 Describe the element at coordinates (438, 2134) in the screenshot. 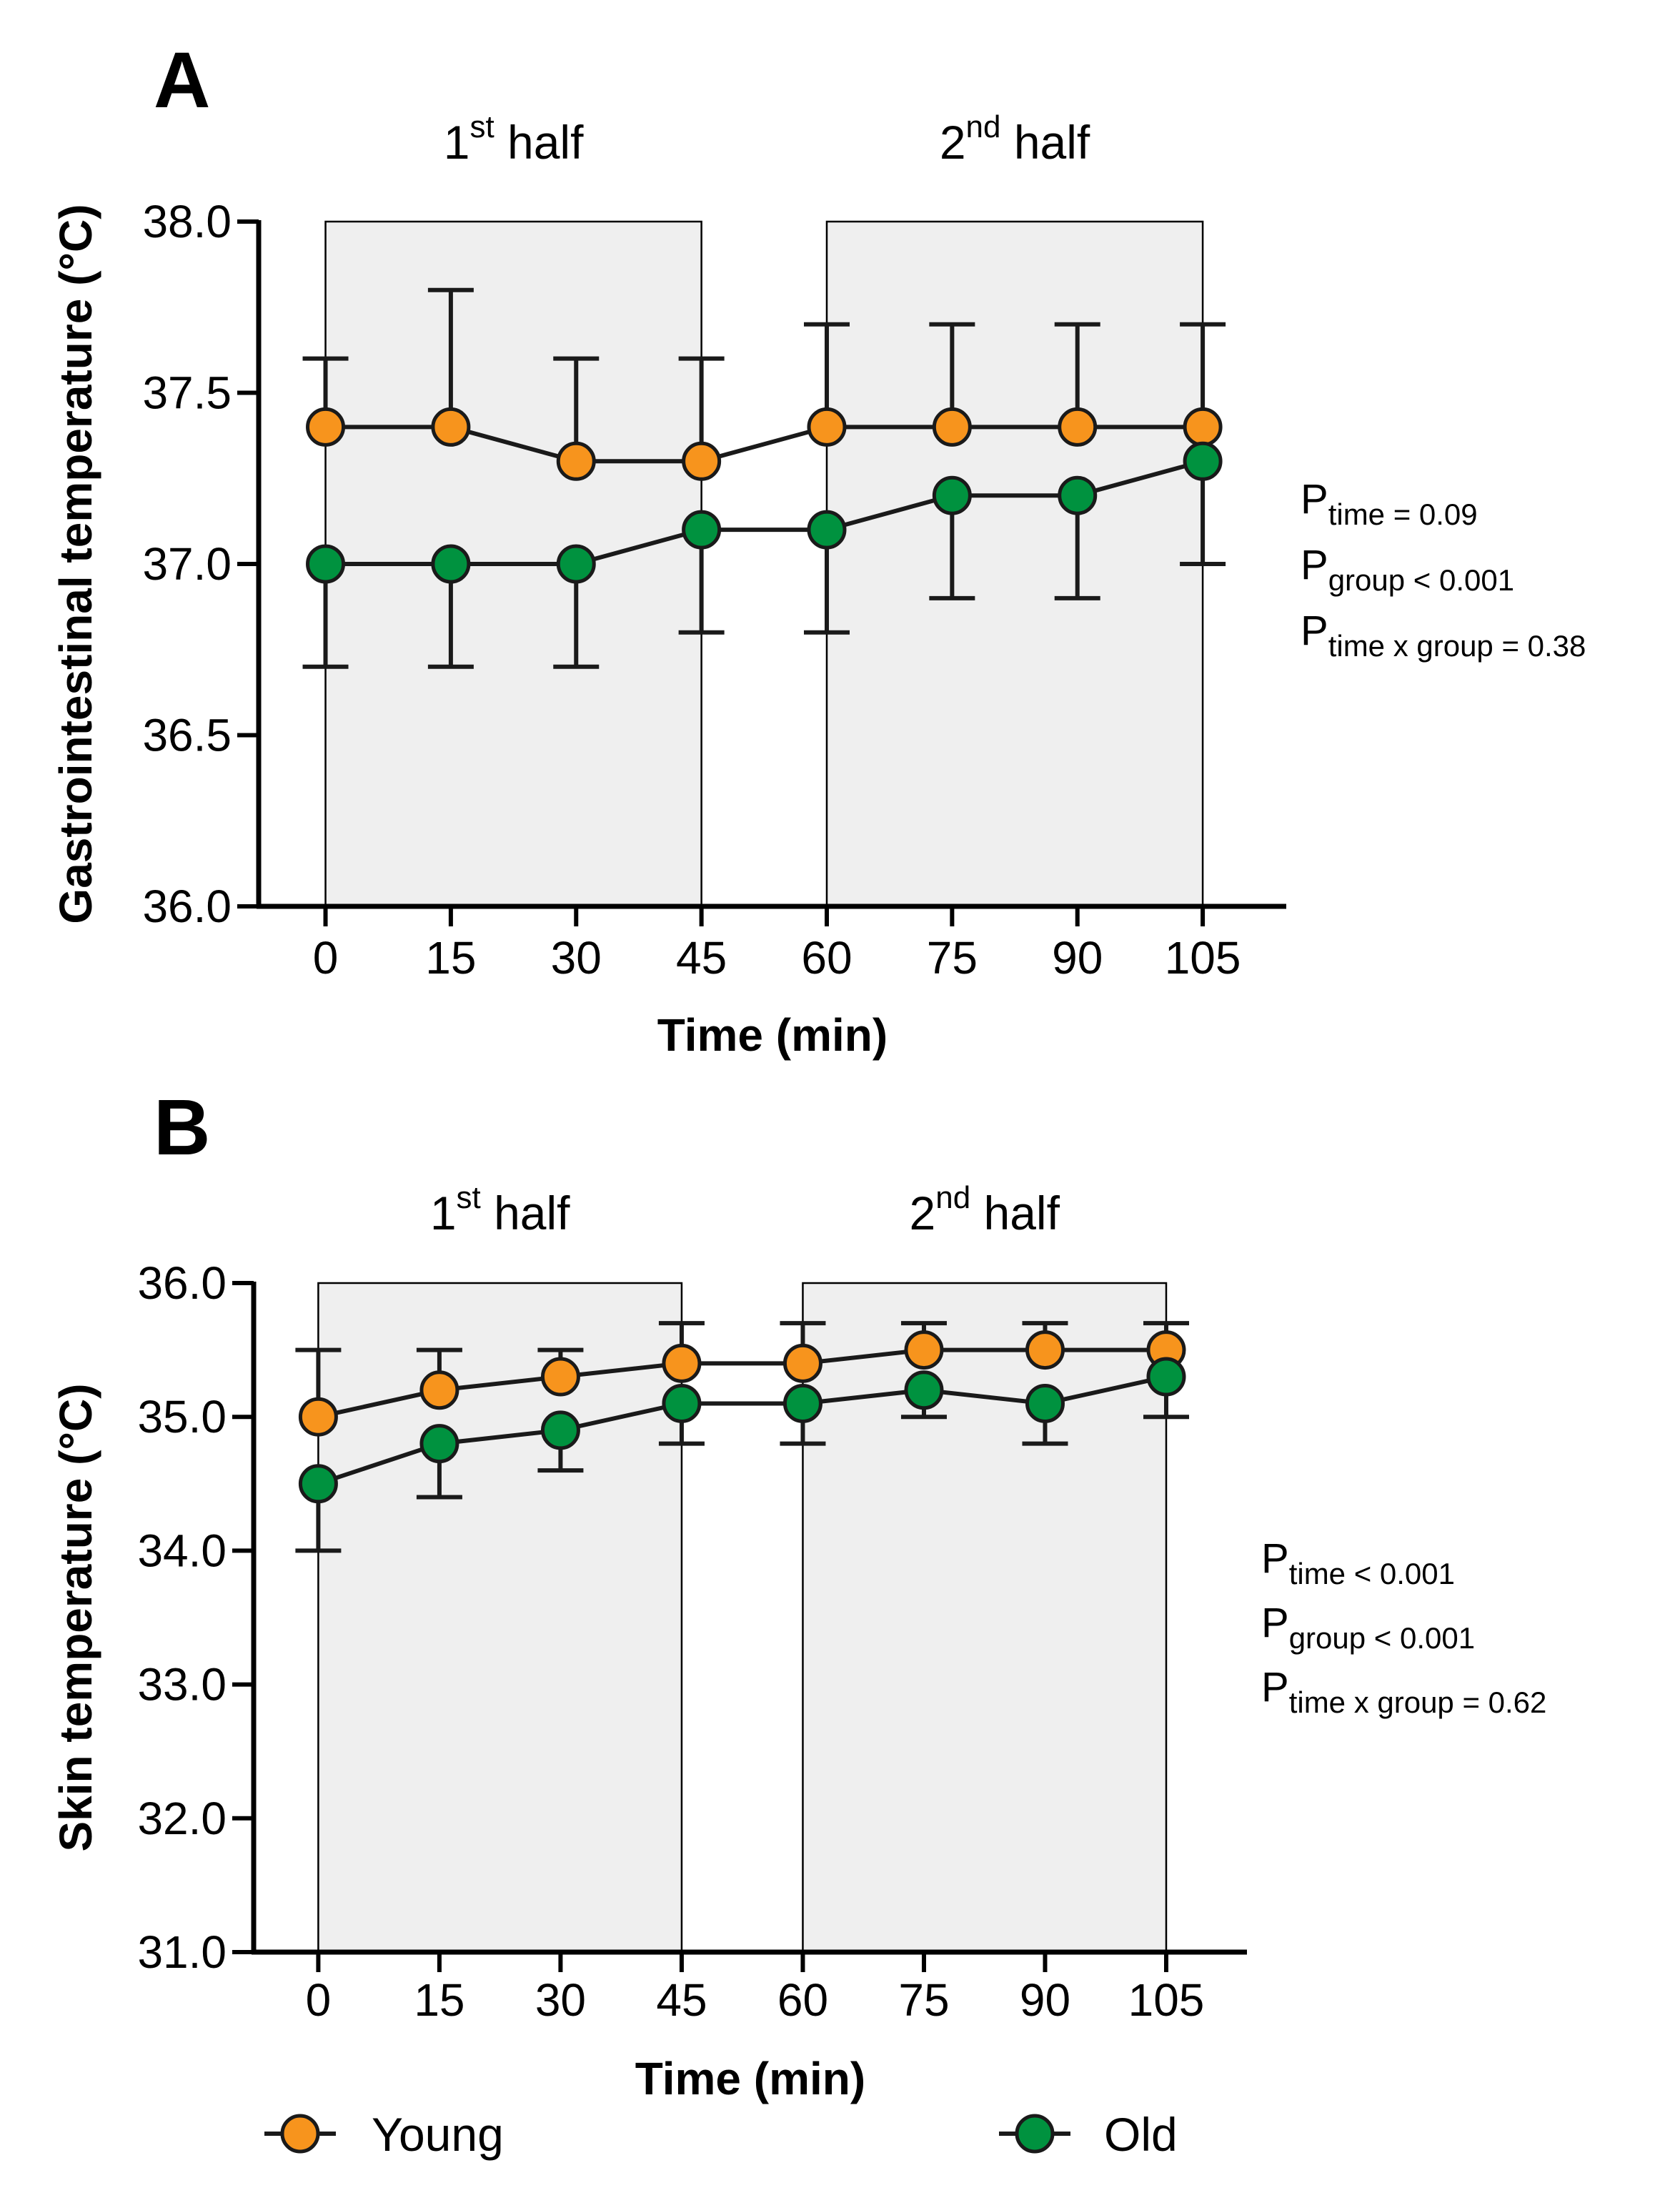

I see `legend-label-young: Young` at that location.